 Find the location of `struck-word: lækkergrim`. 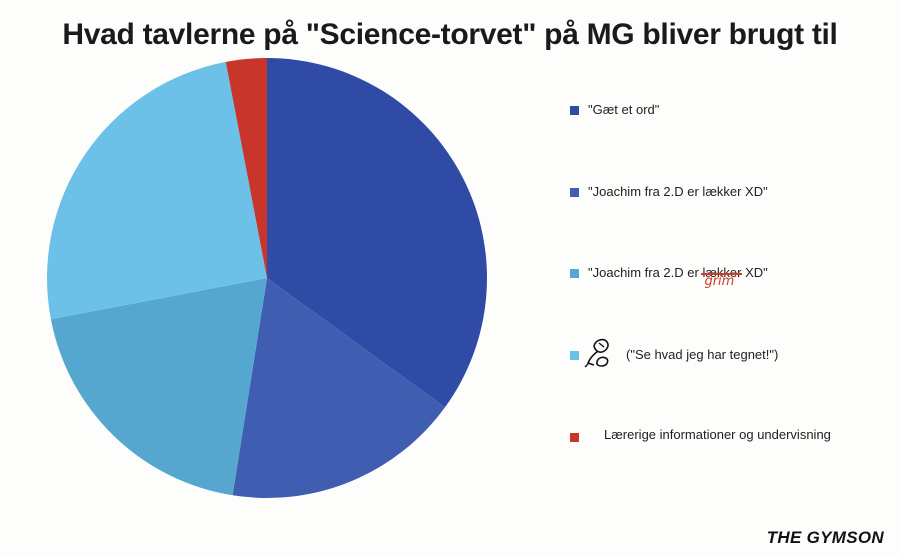

struck-word: lækkergrim is located at coordinates (722, 277).